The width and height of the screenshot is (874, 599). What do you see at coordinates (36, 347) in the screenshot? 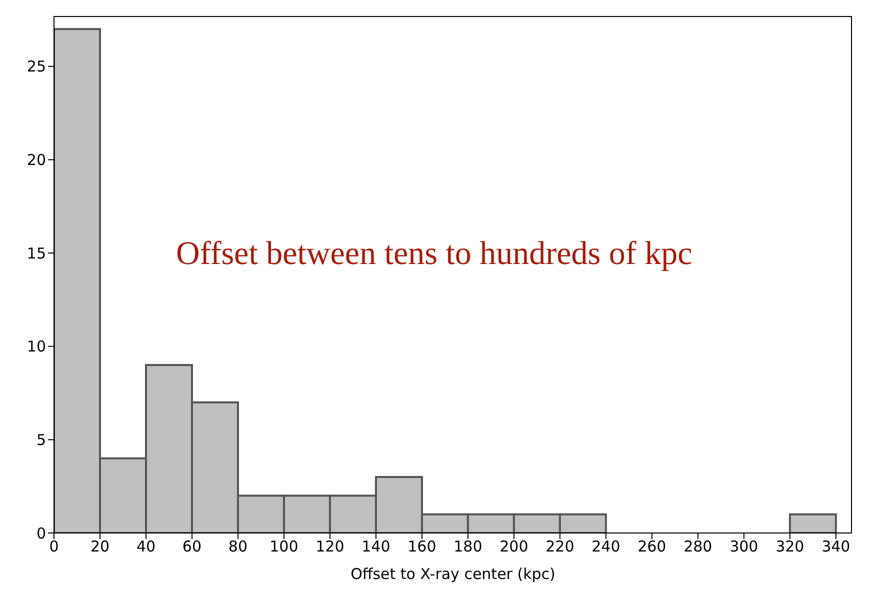
I see `y-tick-label: 10` at bounding box center [36, 347].